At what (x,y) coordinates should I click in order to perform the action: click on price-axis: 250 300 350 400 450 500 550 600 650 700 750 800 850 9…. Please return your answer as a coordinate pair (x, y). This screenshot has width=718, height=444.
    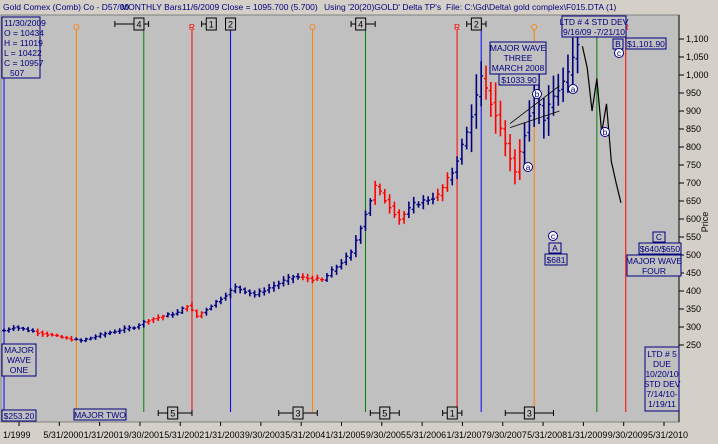
    Looking at the image, I should click on (694, 192).